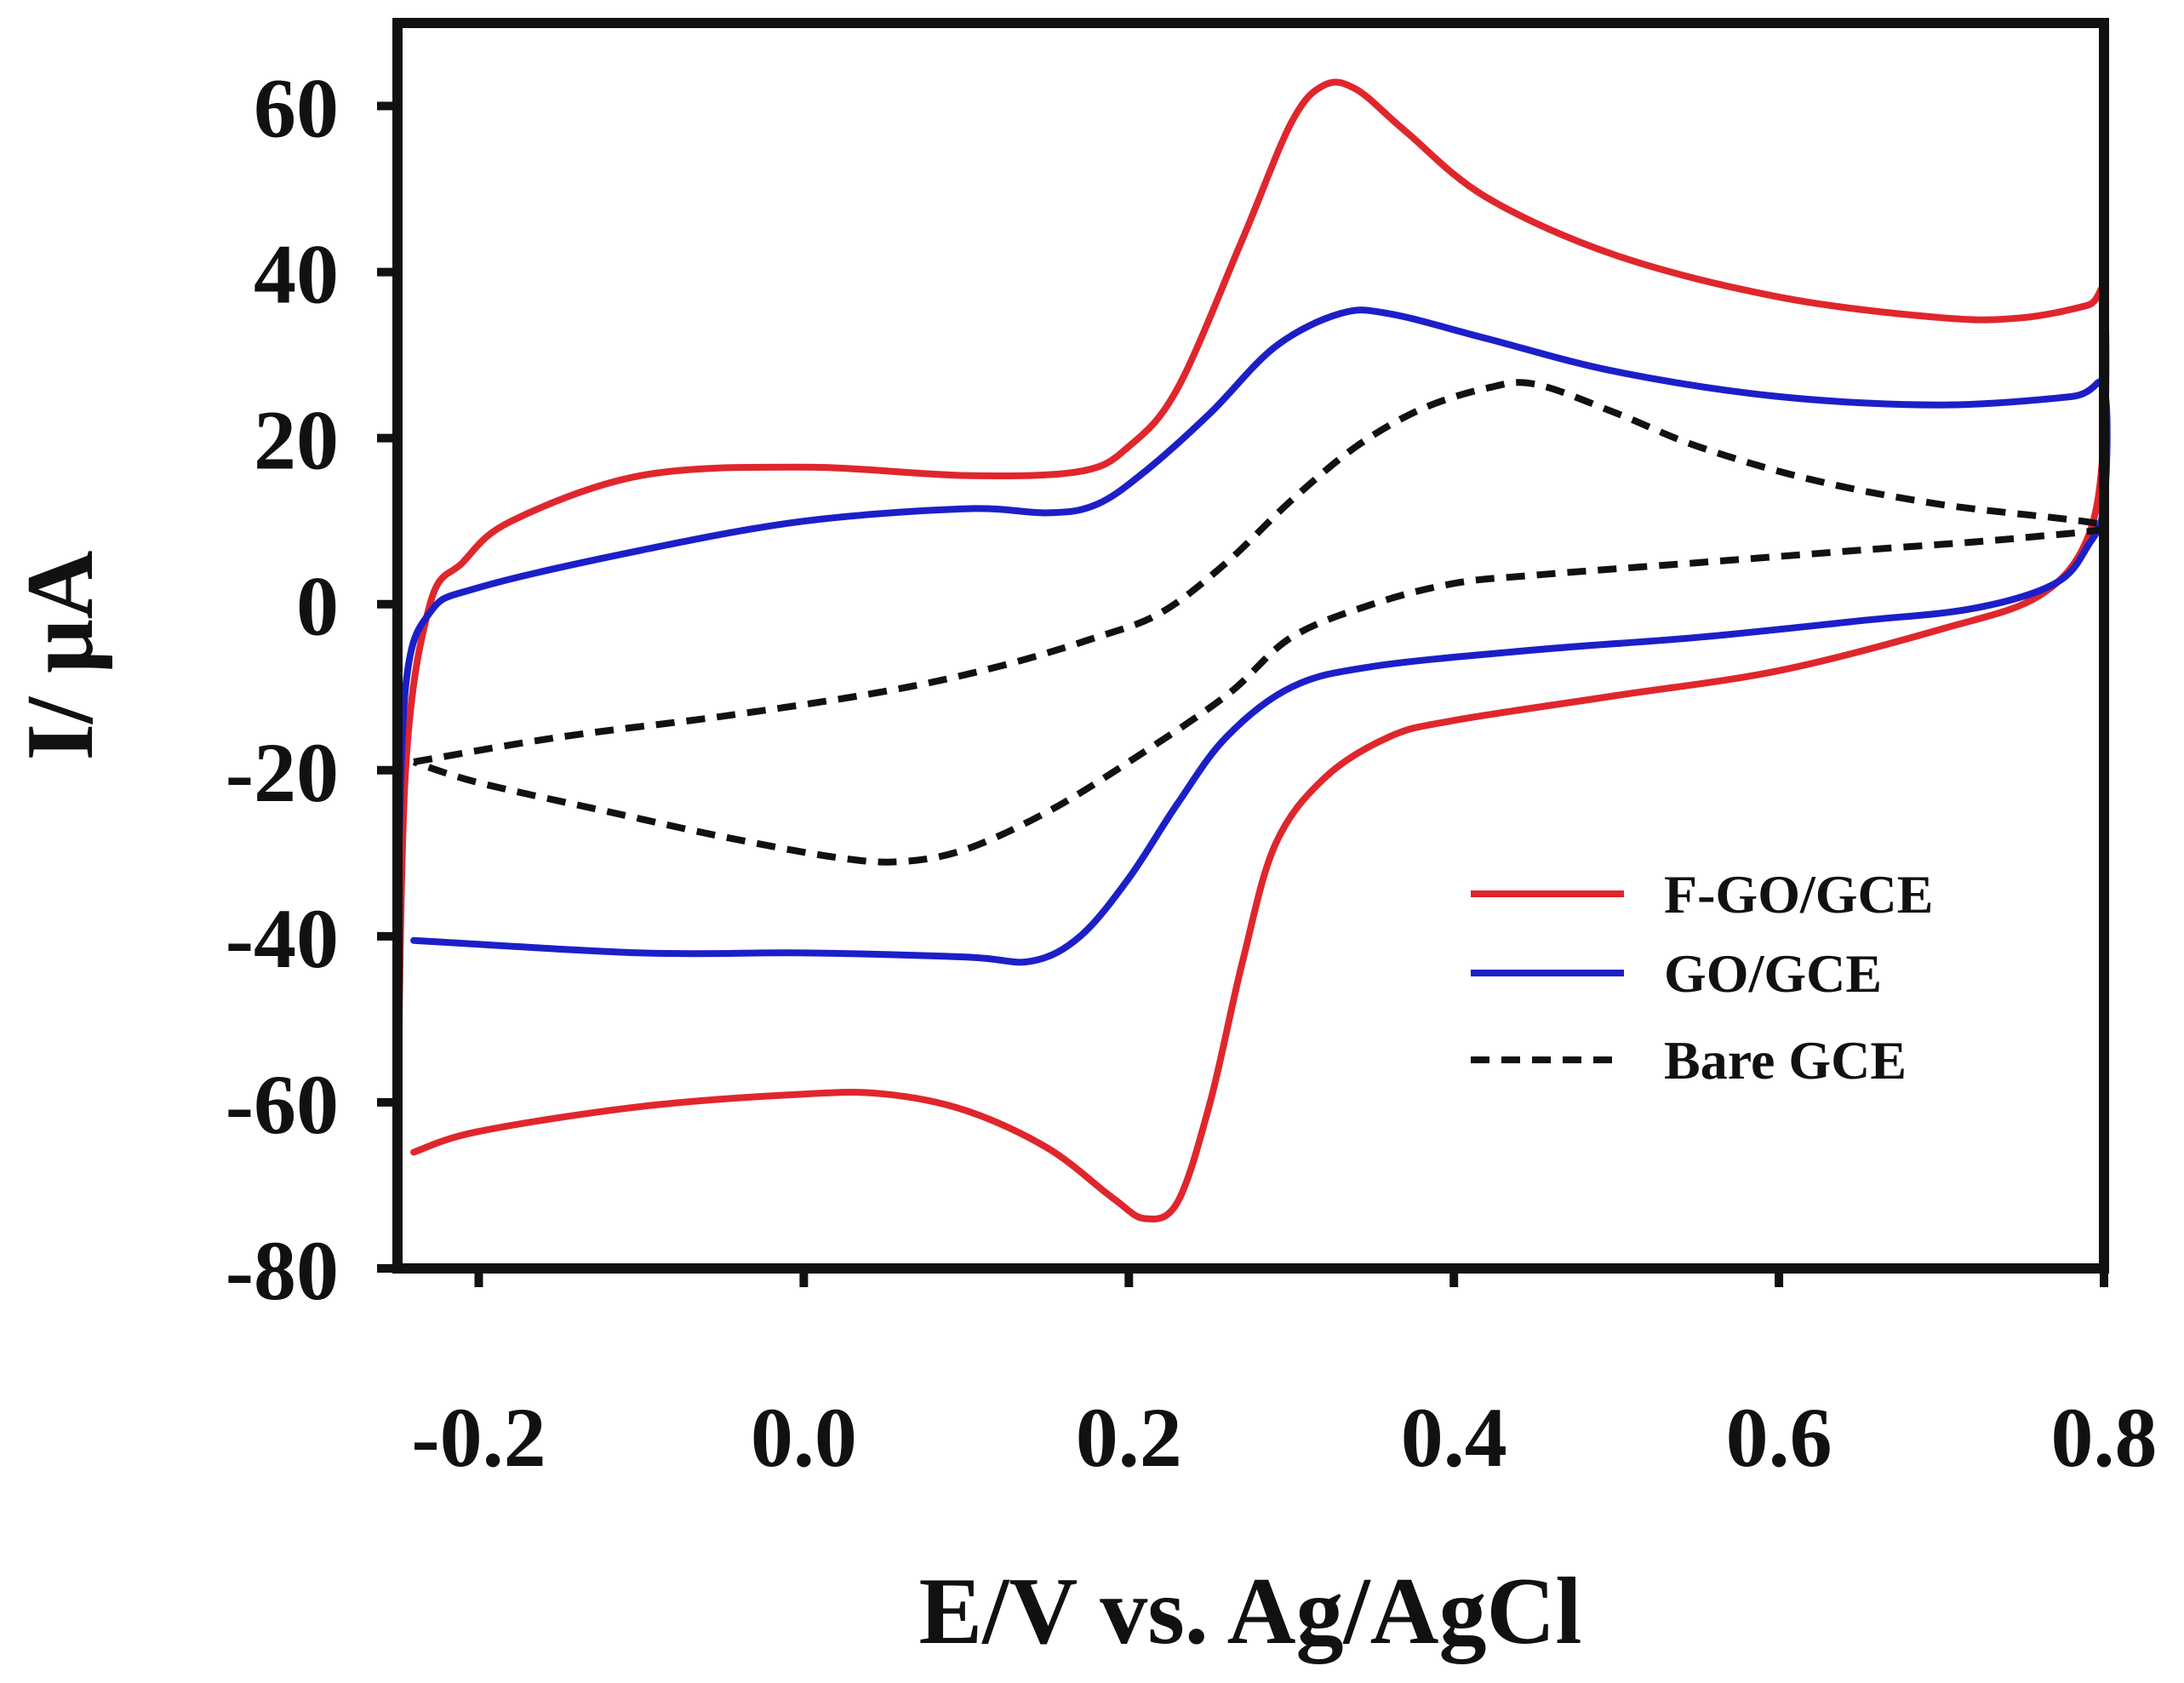 The image size is (2184, 1683). Describe the element at coordinates (1773, 974) in the screenshot. I see `legend-label-go-gce: GO/GCE` at that location.